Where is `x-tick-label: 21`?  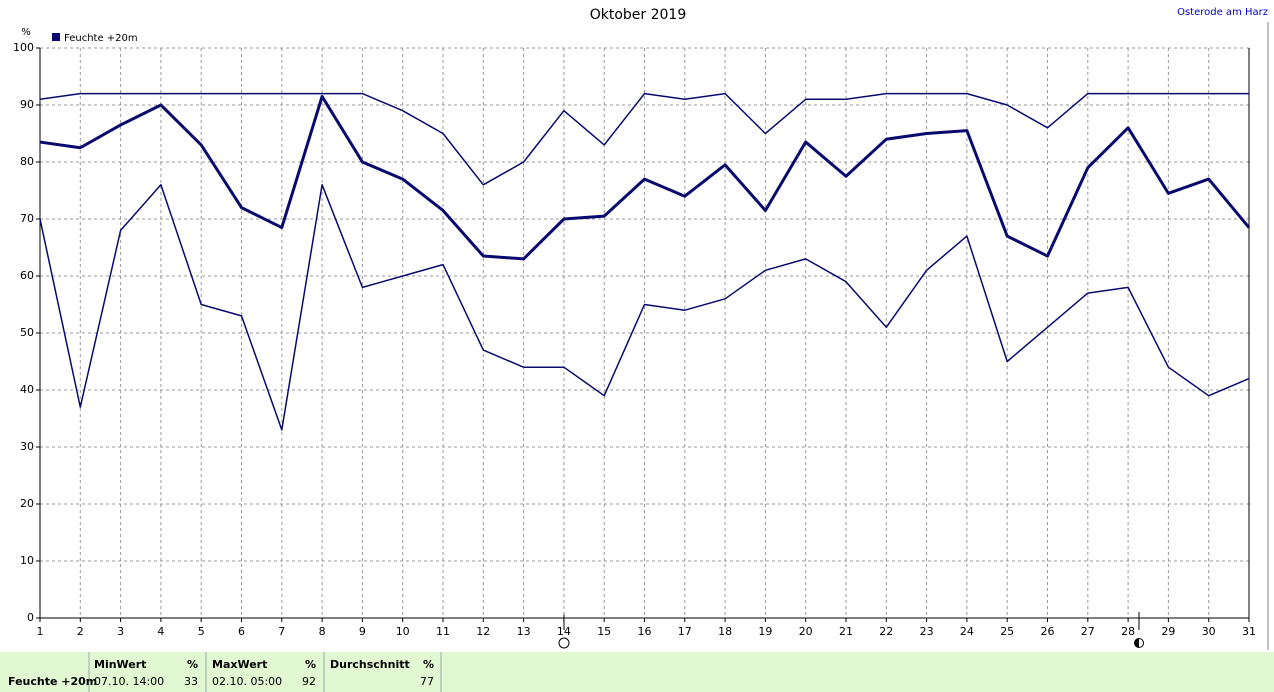
x-tick-label: 21 is located at coordinates (846, 631).